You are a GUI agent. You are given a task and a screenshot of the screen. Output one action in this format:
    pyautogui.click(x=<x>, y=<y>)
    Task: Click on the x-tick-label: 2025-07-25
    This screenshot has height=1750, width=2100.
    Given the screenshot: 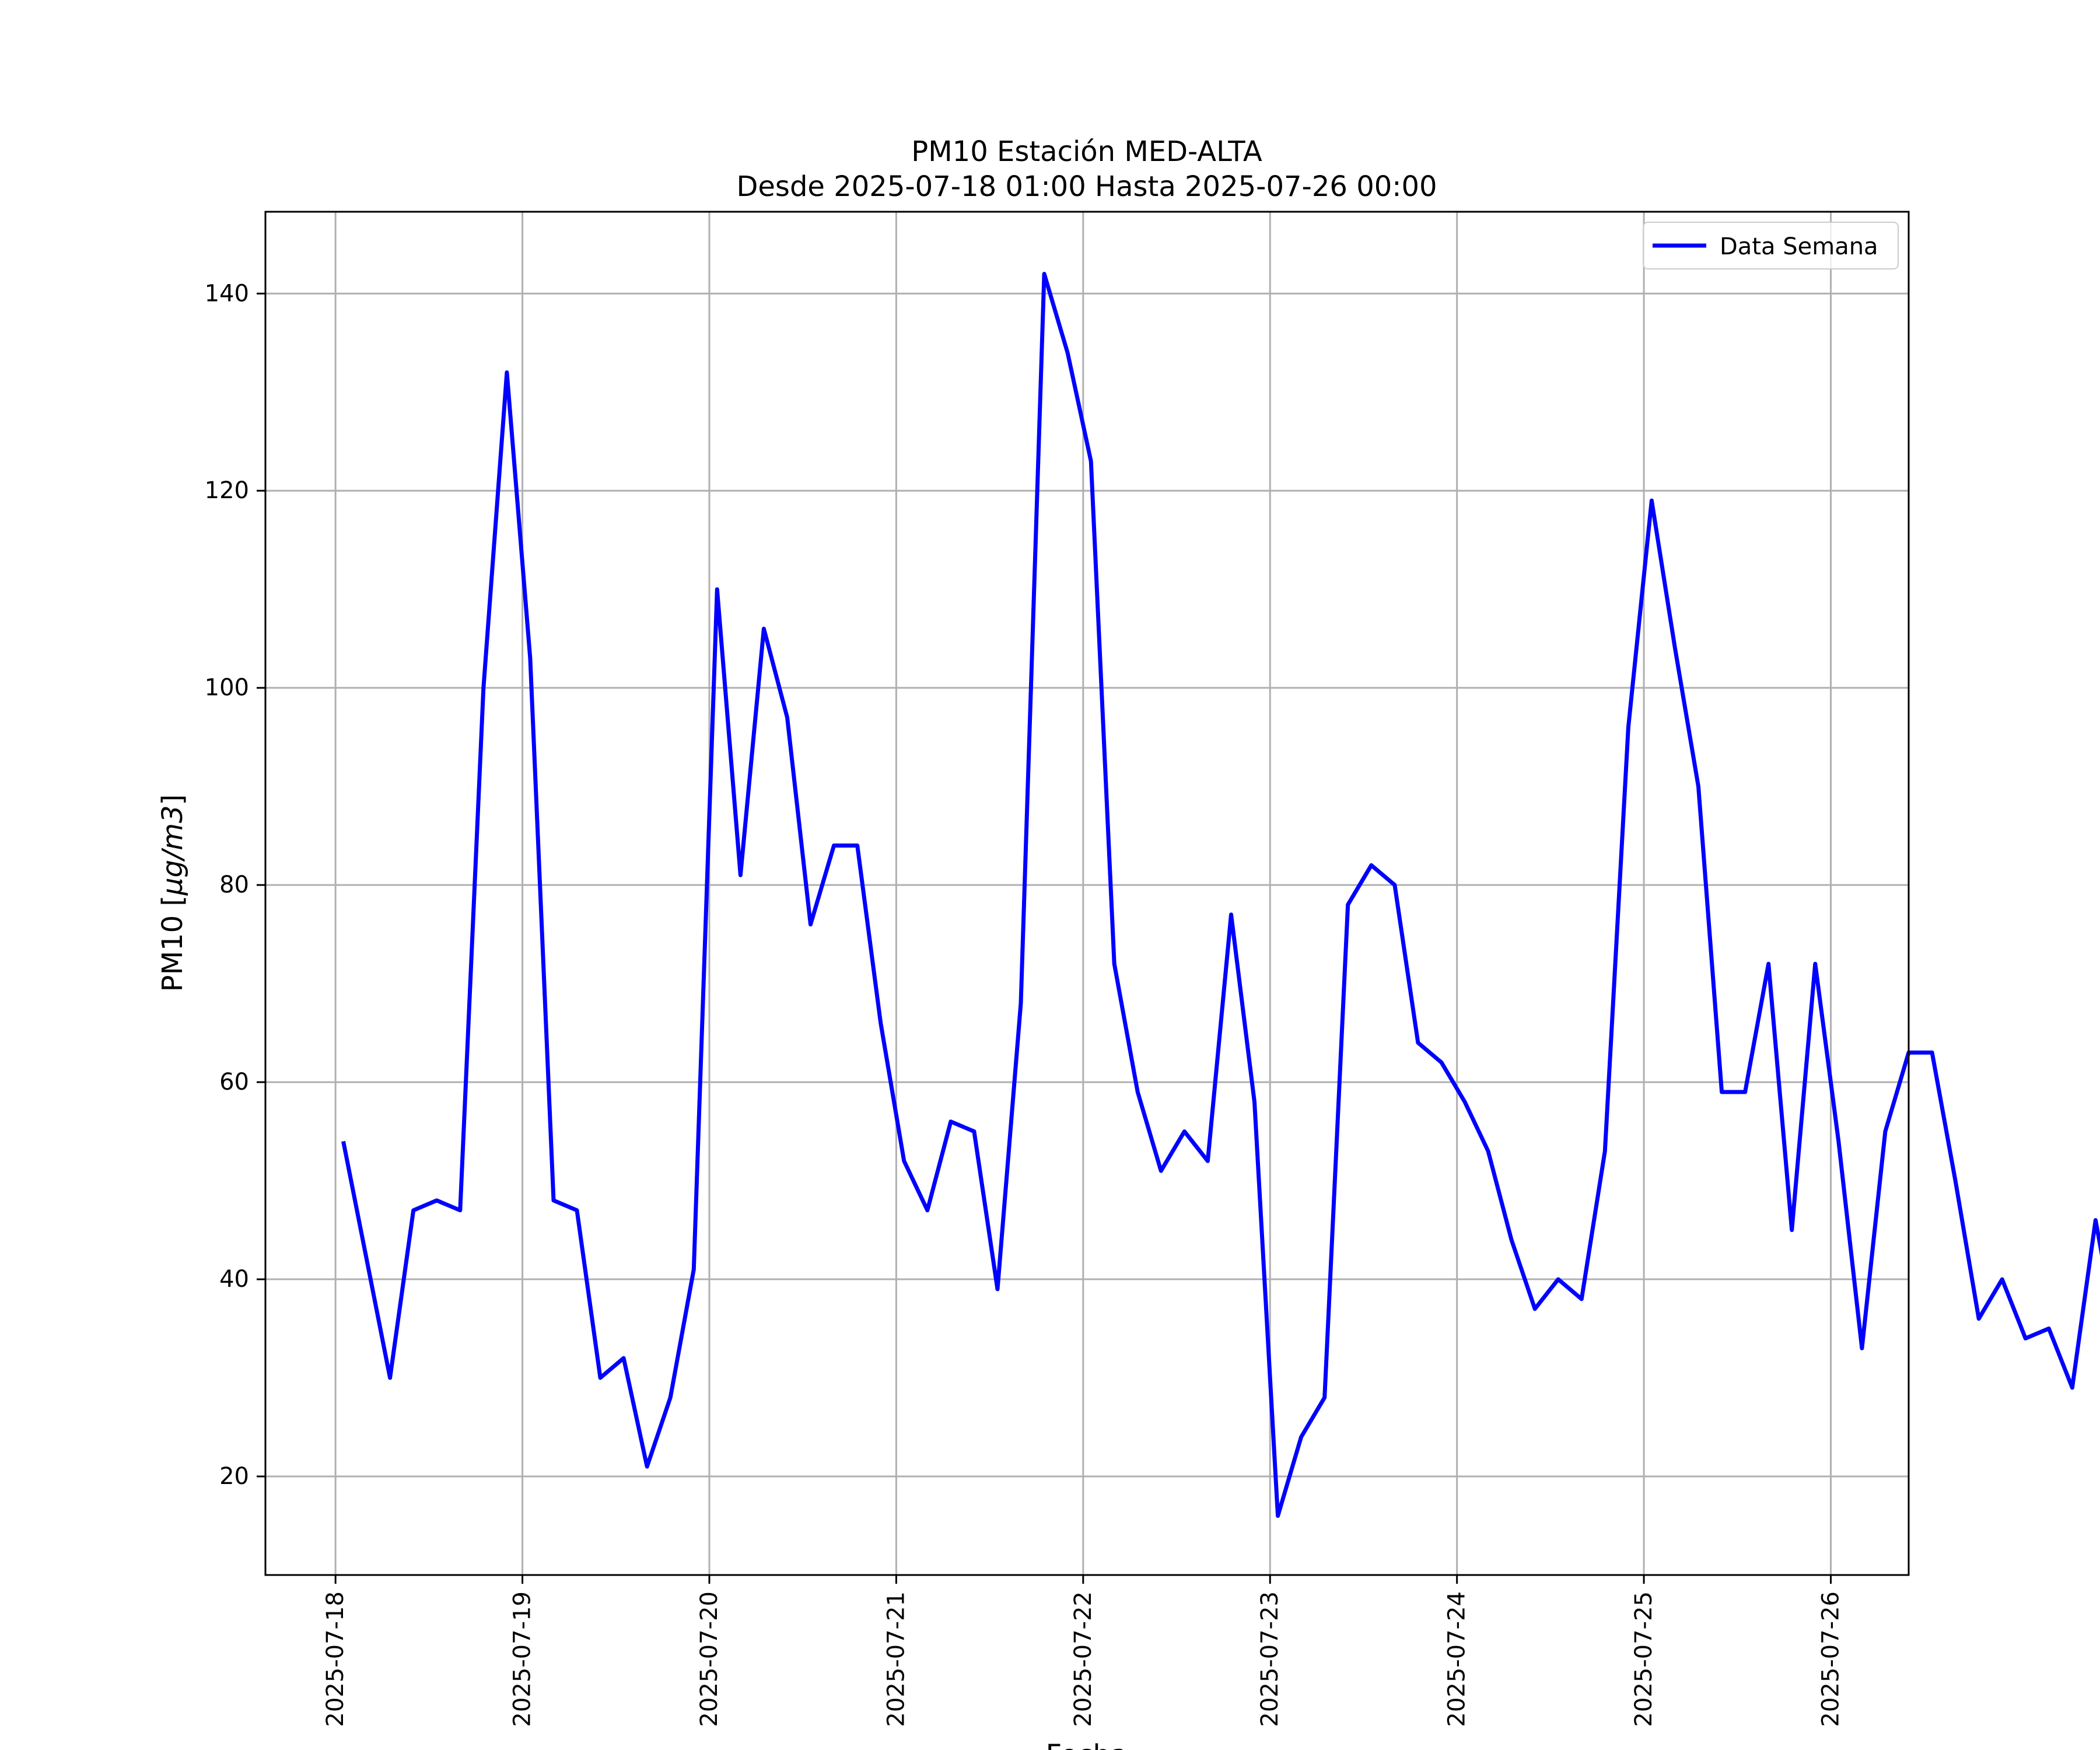 What is the action you would take?
    pyautogui.click(x=1643, y=1659)
    